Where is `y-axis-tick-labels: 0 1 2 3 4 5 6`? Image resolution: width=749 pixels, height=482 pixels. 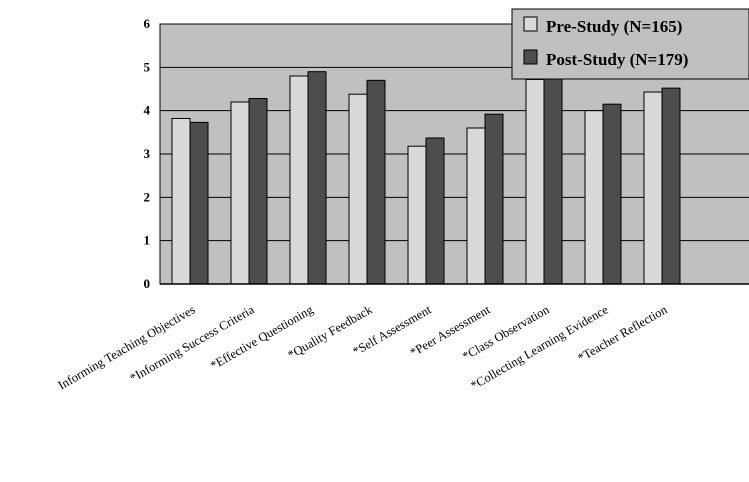 y-axis-tick-labels: 0 1 2 3 4 5 6 is located at coordinates (147, 153).